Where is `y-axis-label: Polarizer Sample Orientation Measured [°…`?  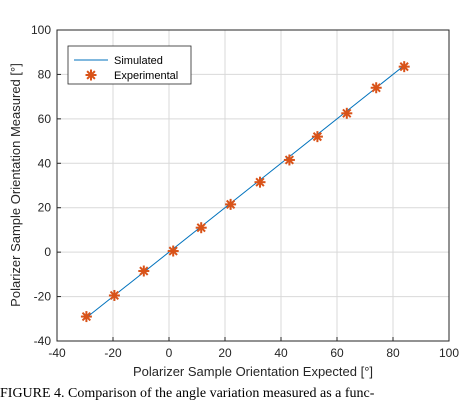 y-axis-label: Polarizer Sample Orientation Measured [°… is located at coordinates (15, 185).